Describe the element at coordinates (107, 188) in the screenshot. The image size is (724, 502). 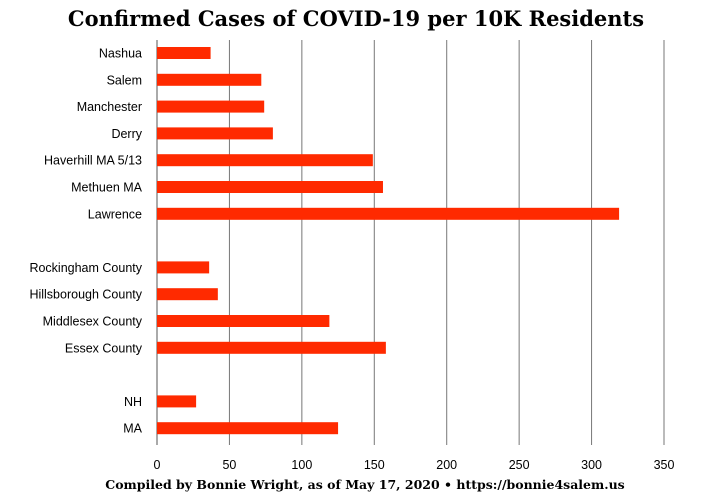
I see `category-label: Methuen MA` at that location.